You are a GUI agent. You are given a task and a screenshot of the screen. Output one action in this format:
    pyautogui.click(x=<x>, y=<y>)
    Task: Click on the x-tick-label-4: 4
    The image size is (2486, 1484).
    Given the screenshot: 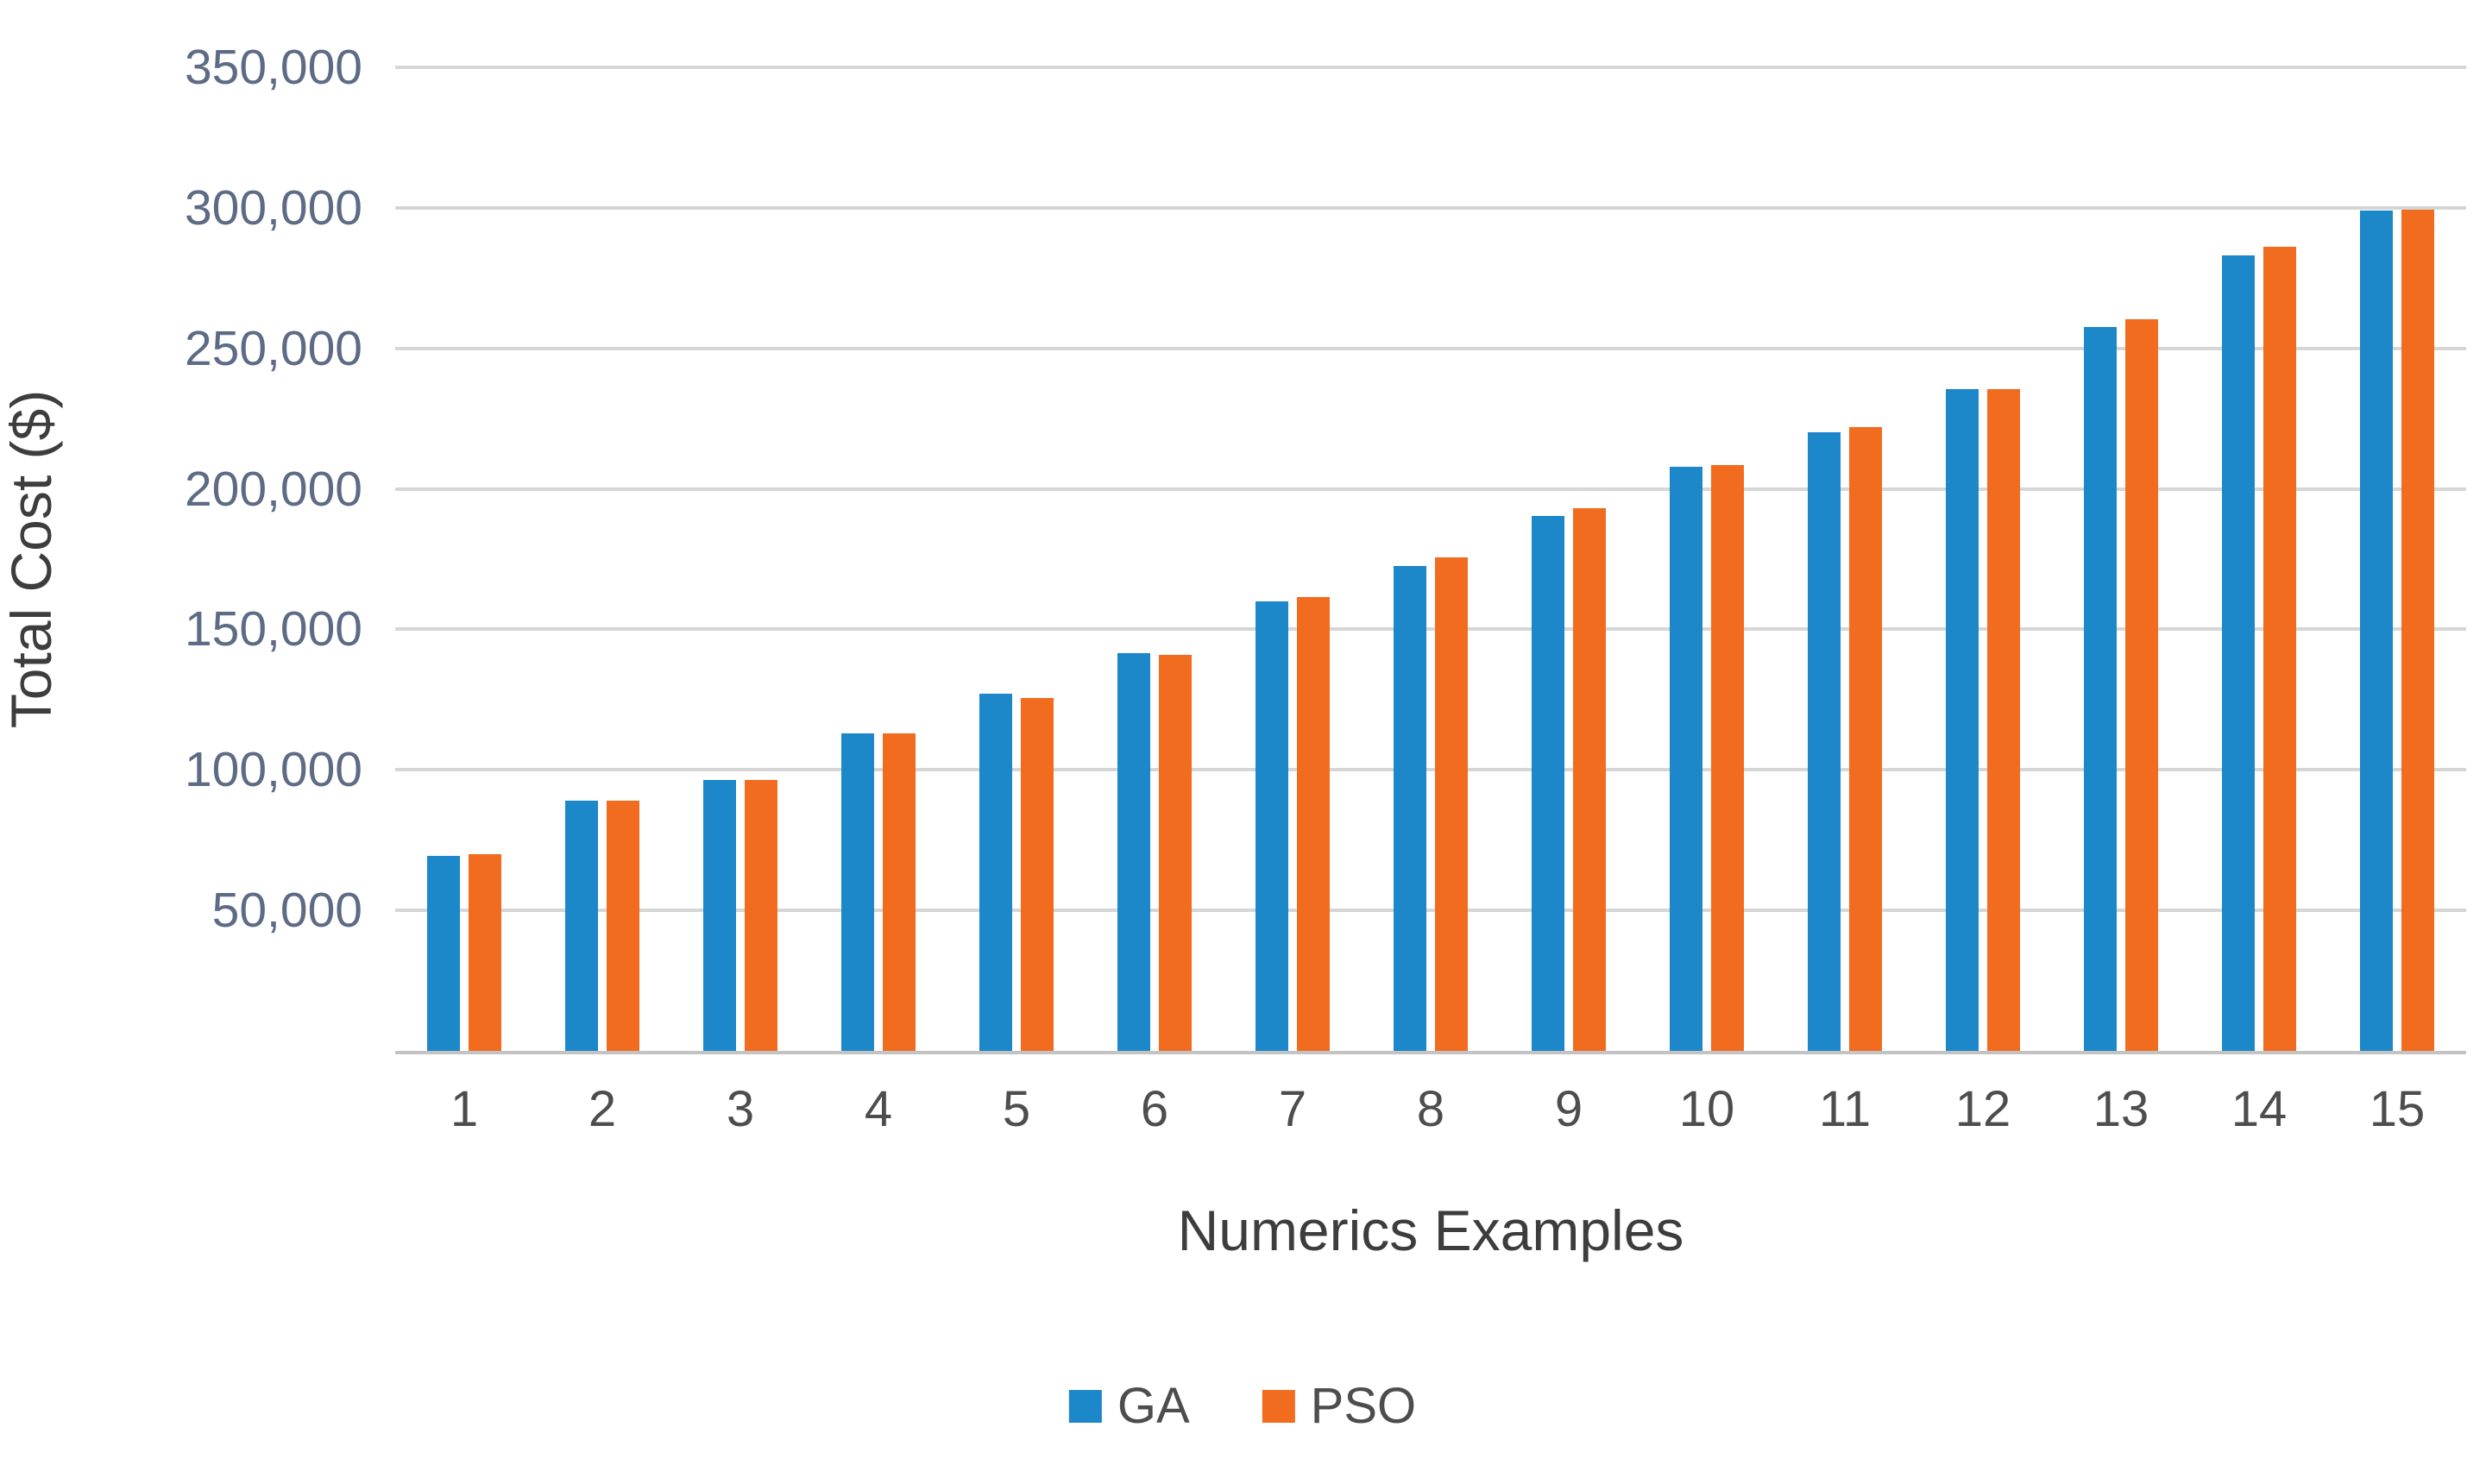 What is the action you would take?
    pyautogui.click(x=878, y=1109)
    